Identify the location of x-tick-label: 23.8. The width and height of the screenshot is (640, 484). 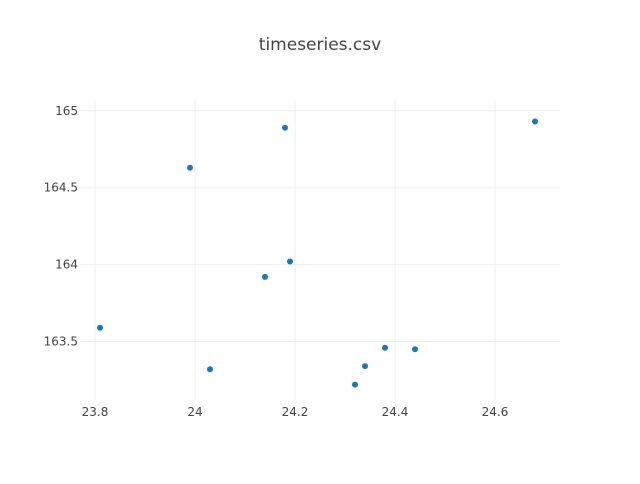
(95, 412).